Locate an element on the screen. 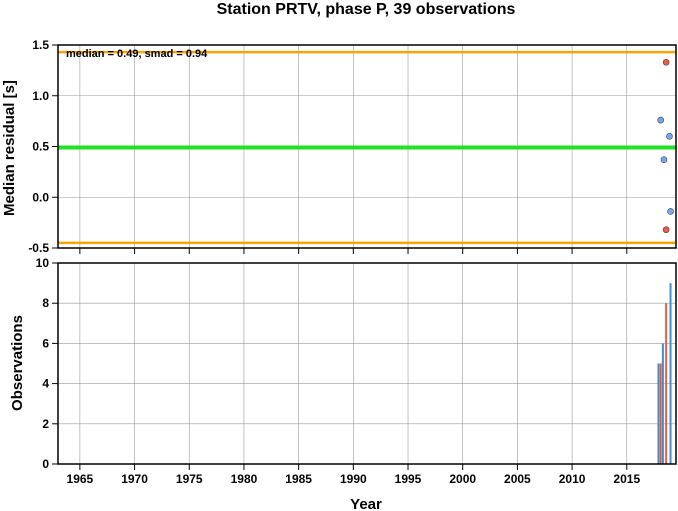 This screenshot has width=678, height=511. x-tick-label: 1985 is located at coordinates (298, 479).